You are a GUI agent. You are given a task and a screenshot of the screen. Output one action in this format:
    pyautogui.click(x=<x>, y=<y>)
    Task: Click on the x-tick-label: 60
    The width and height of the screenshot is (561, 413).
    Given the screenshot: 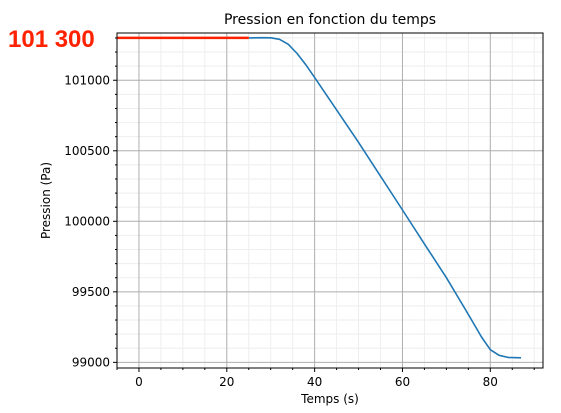 What is the action you would take?
    pyautogui.click(x=402, y=382)
    